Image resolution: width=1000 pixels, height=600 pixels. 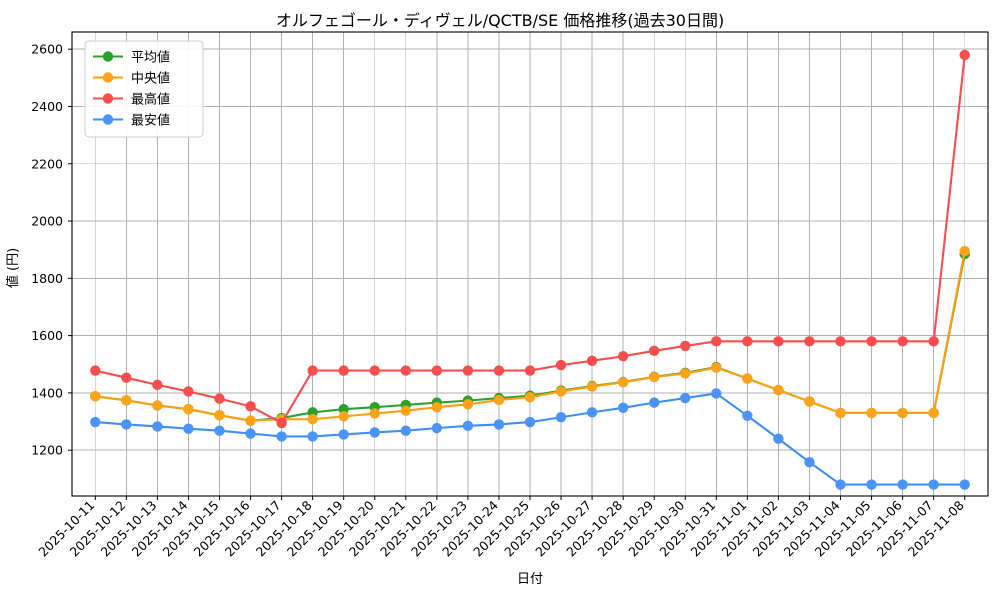 I want to click on y-tick-label: 1600, so click(x=47, y=335).